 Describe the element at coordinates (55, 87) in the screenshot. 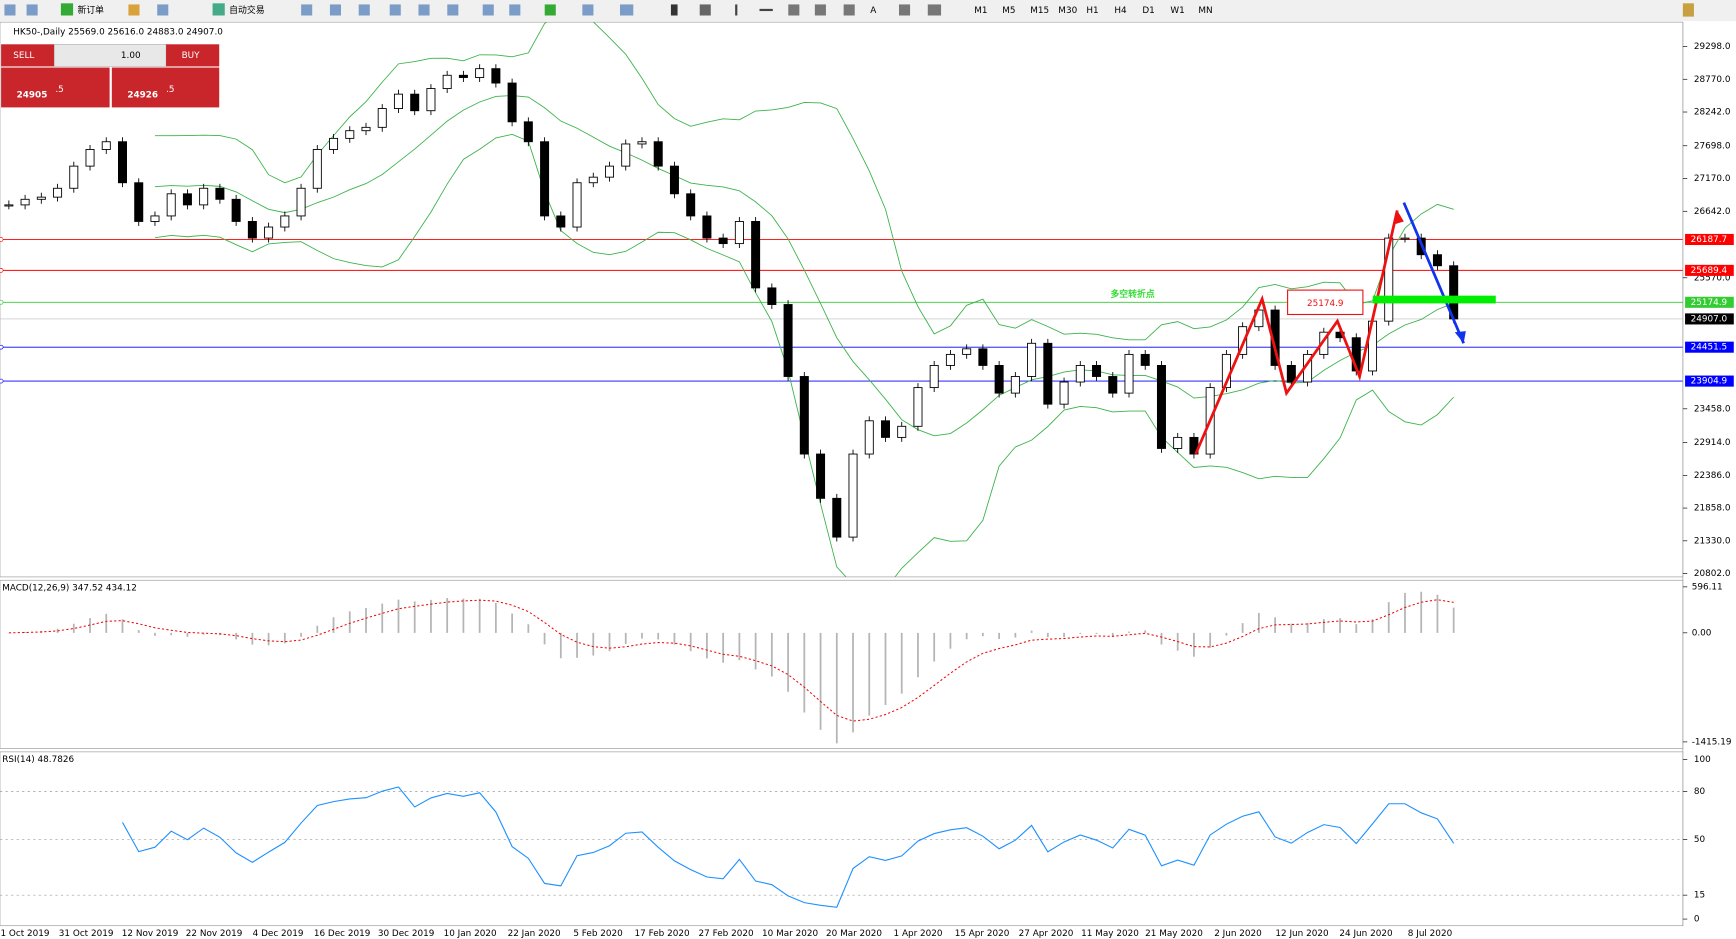

I see `bid-price-box` at that location.